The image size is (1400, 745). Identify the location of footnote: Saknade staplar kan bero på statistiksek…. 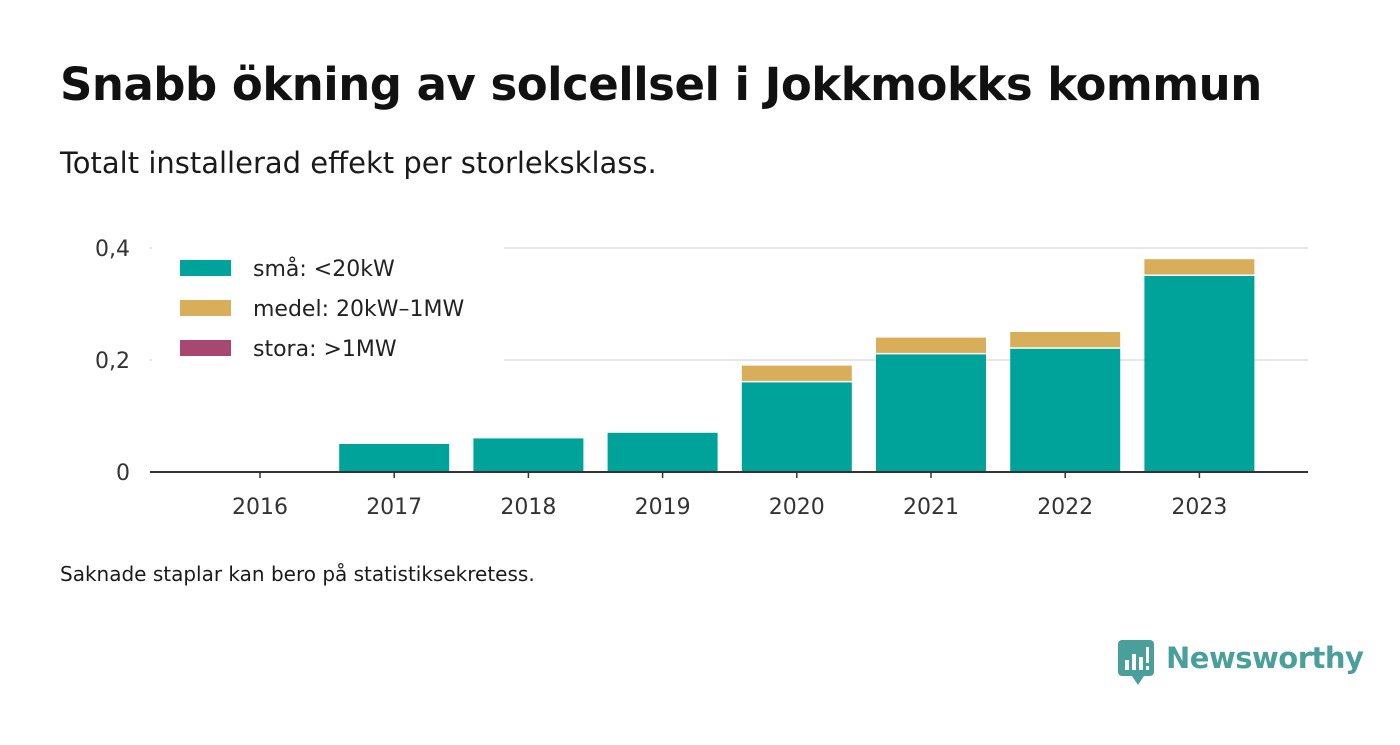
(297, 574).